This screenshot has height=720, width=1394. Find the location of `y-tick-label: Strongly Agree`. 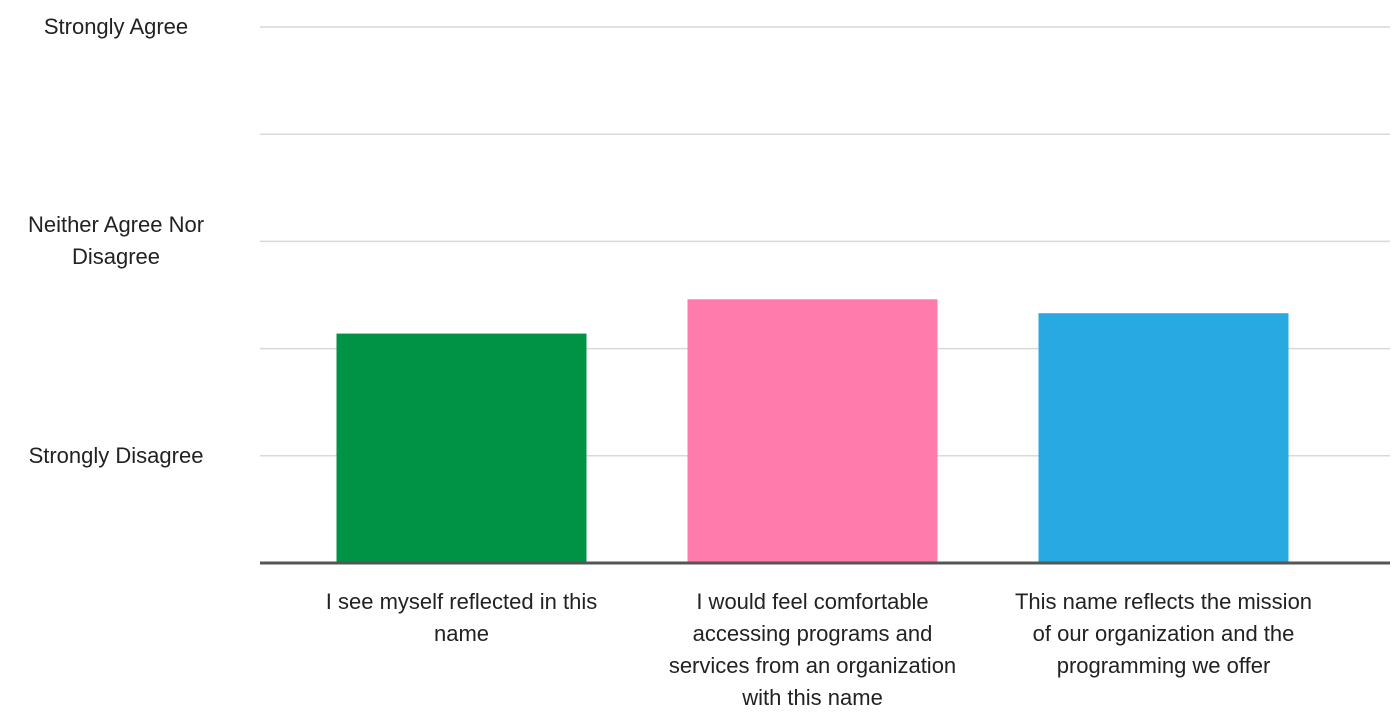

y-tick-label: Strongly Agree is located at coordinates (116, 26).